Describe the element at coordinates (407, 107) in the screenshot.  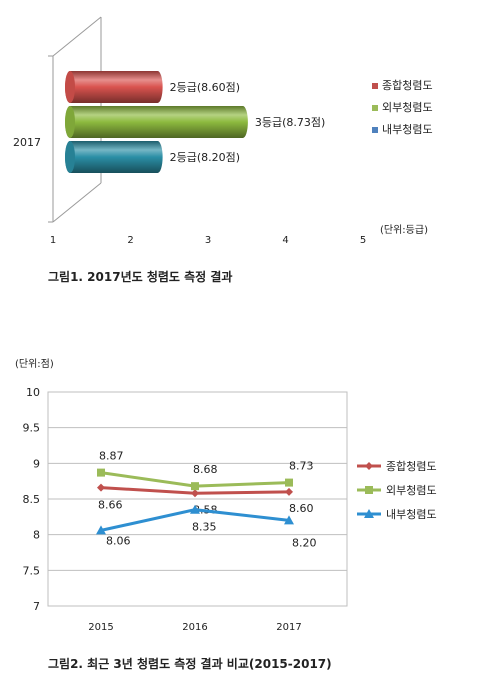
I see `chart1-legend-label: 외부청렴도` at that location.